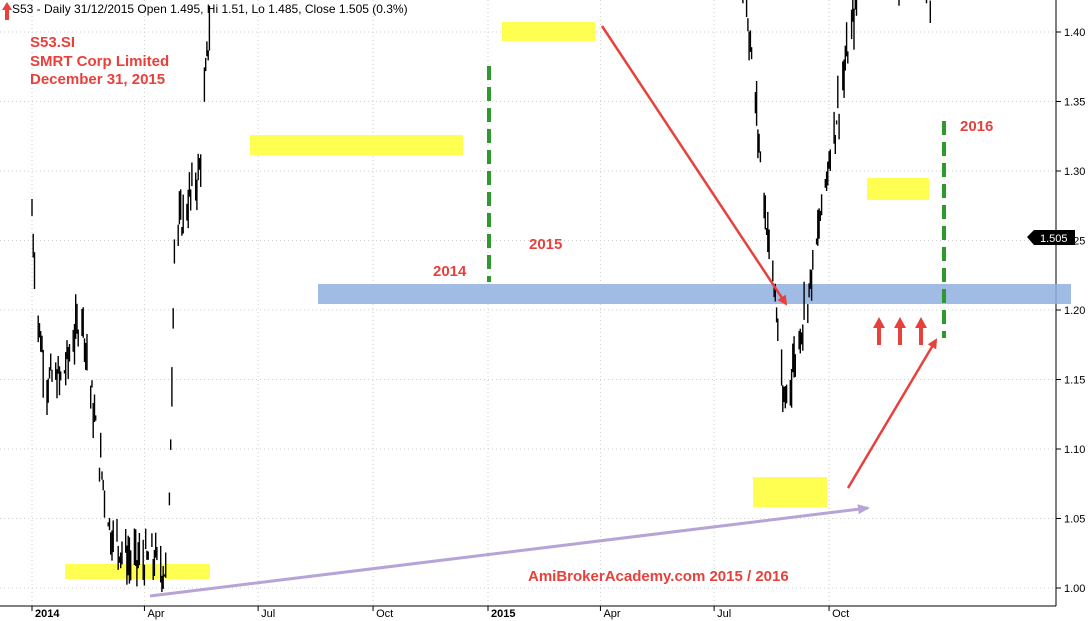  I want to click on support-test-arrows, so click(900, 331).